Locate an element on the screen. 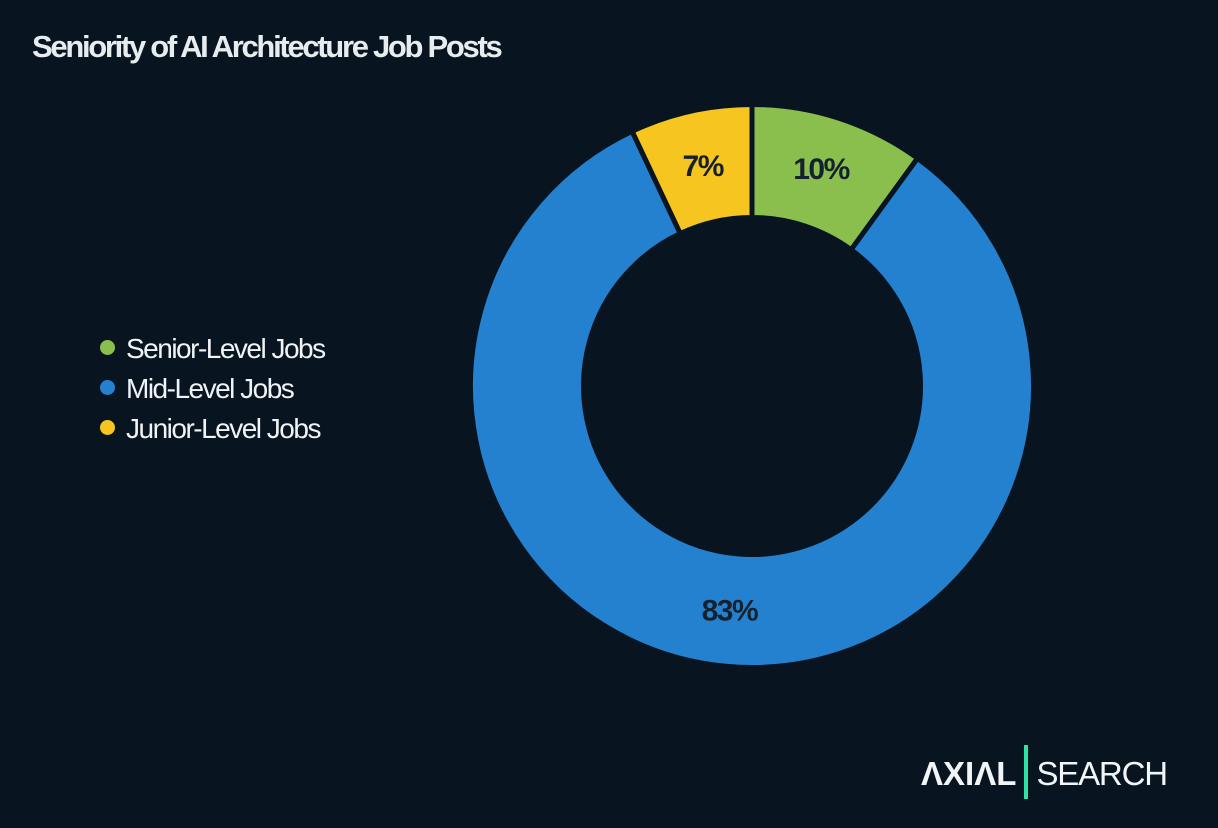  svg-text: 10% is located at coordinates (821, 169).